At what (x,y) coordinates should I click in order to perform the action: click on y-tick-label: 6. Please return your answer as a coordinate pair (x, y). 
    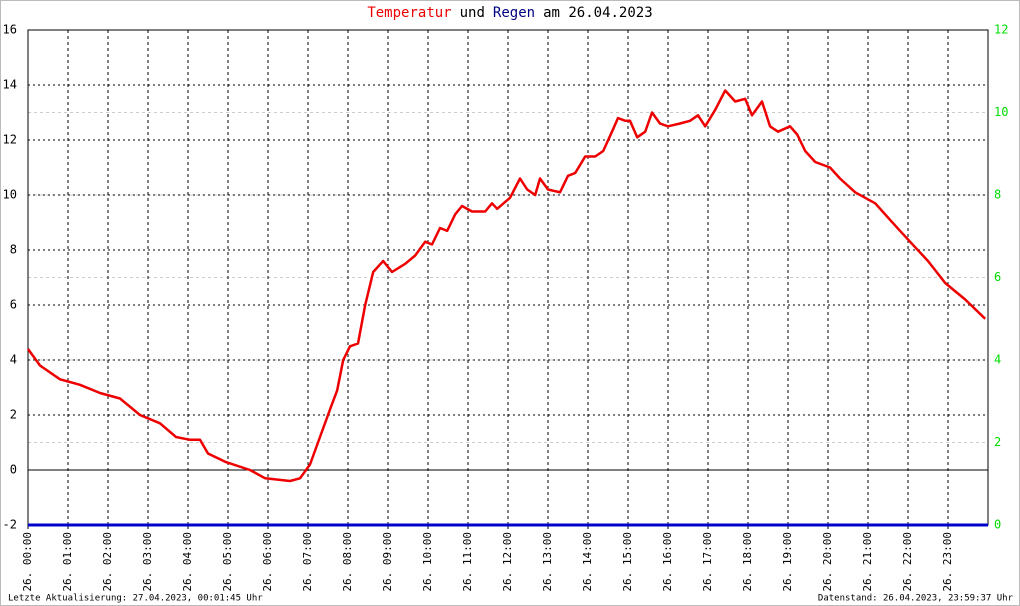
    Looking at the image, I should click on (13, 305).